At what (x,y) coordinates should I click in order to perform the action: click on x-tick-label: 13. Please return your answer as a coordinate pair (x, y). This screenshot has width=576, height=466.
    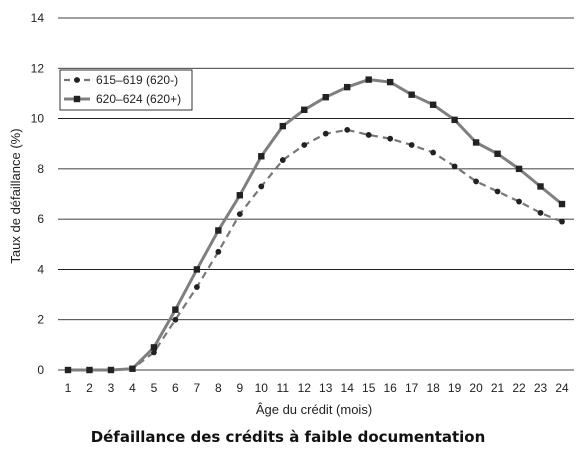
    Looking at the image, I should click on (326, 388).